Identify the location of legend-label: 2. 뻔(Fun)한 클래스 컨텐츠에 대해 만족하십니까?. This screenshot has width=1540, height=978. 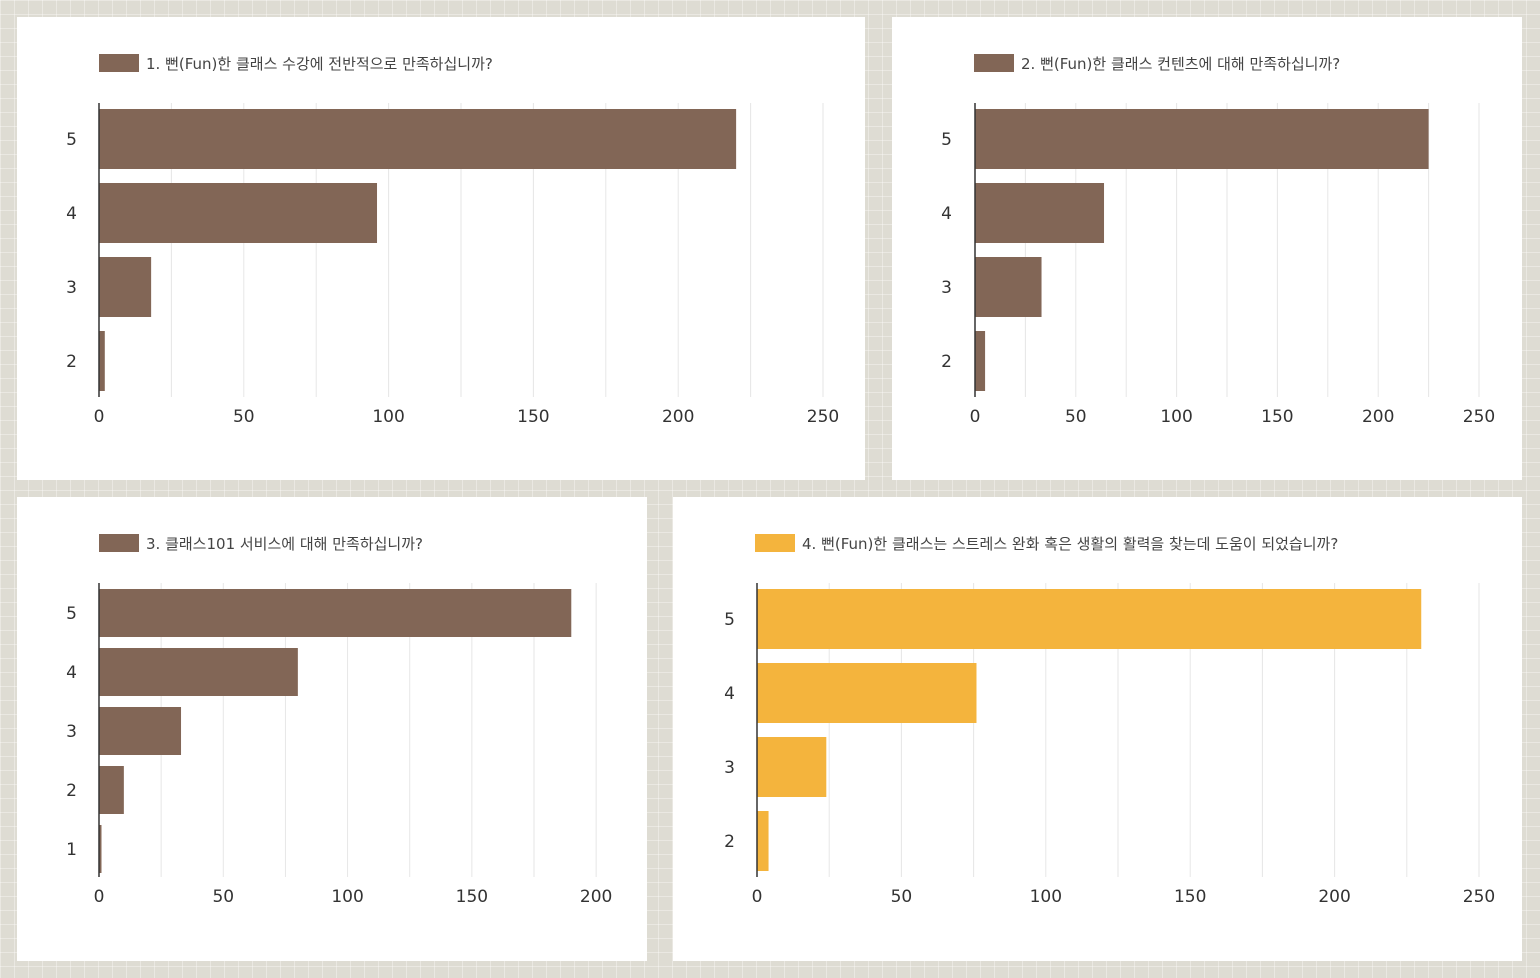
(1180, 64).